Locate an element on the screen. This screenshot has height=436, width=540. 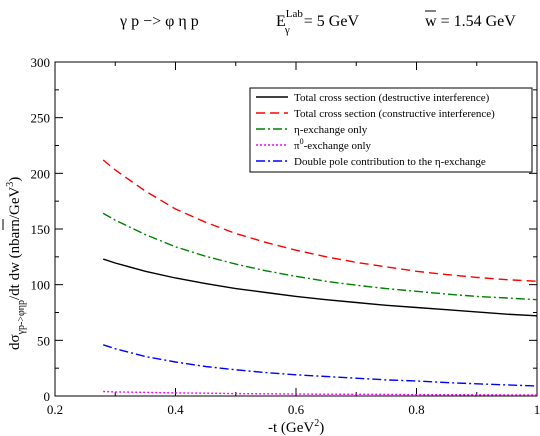
legend-label-3: π0-exchange only is located at coordinates (333, 144).